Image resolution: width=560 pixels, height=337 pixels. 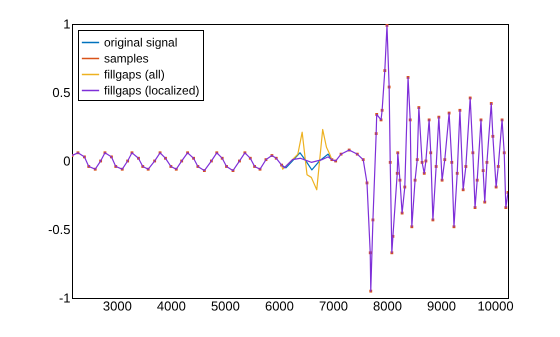 What do you see at coordinates (64, 298) in the screenshot?
I see `y-tick-label: -1` at bounding box center [64, 298].